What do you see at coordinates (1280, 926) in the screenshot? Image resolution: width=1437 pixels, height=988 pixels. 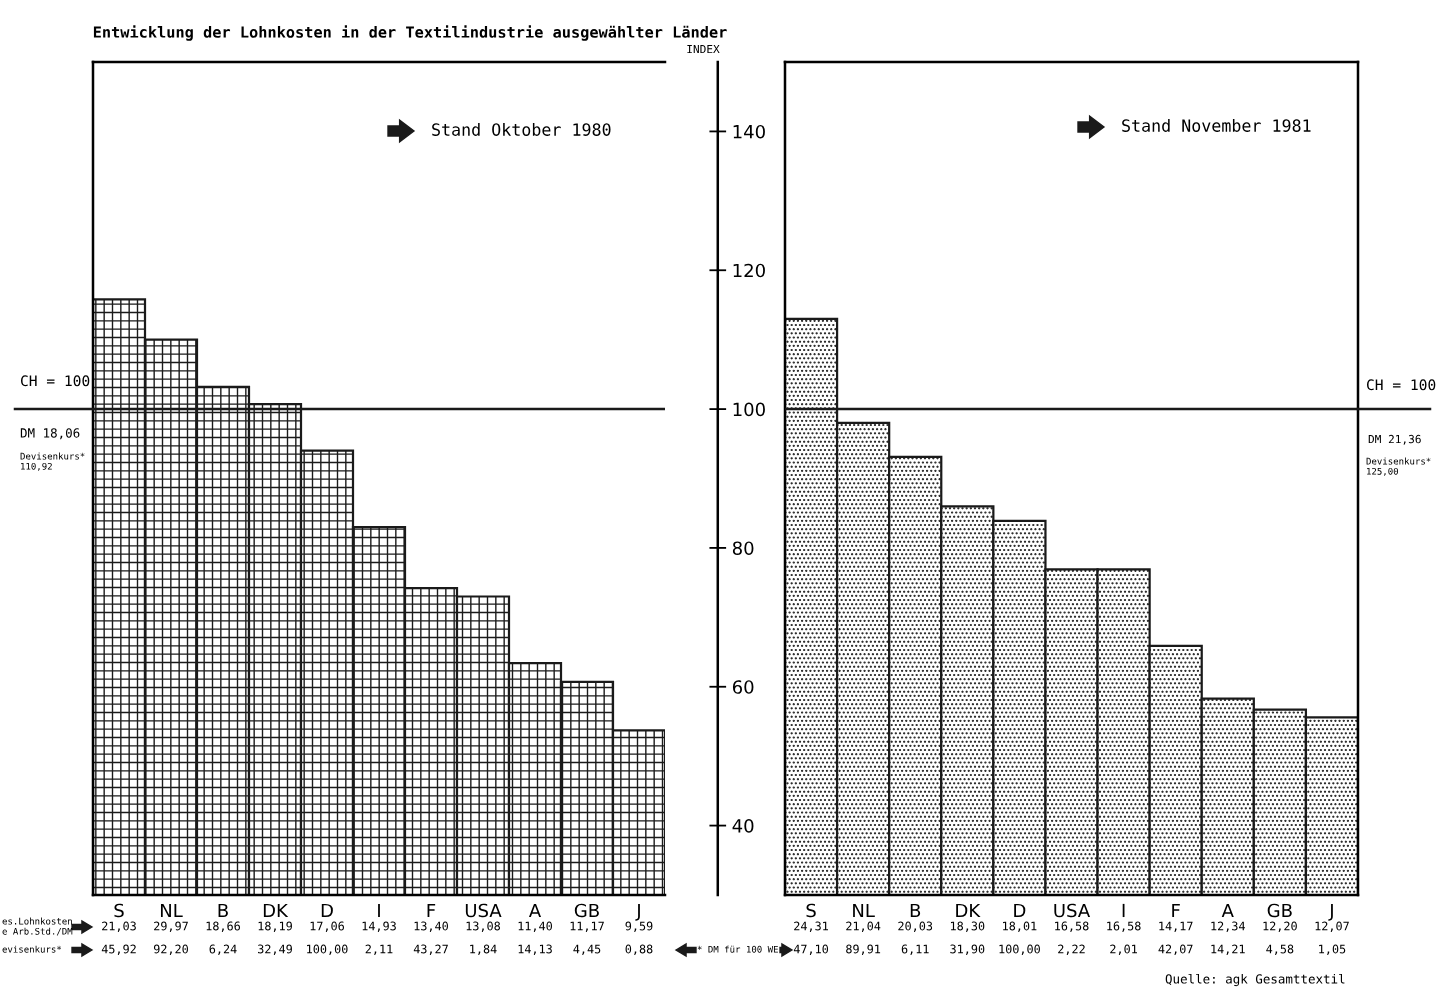 I see `text: 12,20` at bounding box center [1280, 926].